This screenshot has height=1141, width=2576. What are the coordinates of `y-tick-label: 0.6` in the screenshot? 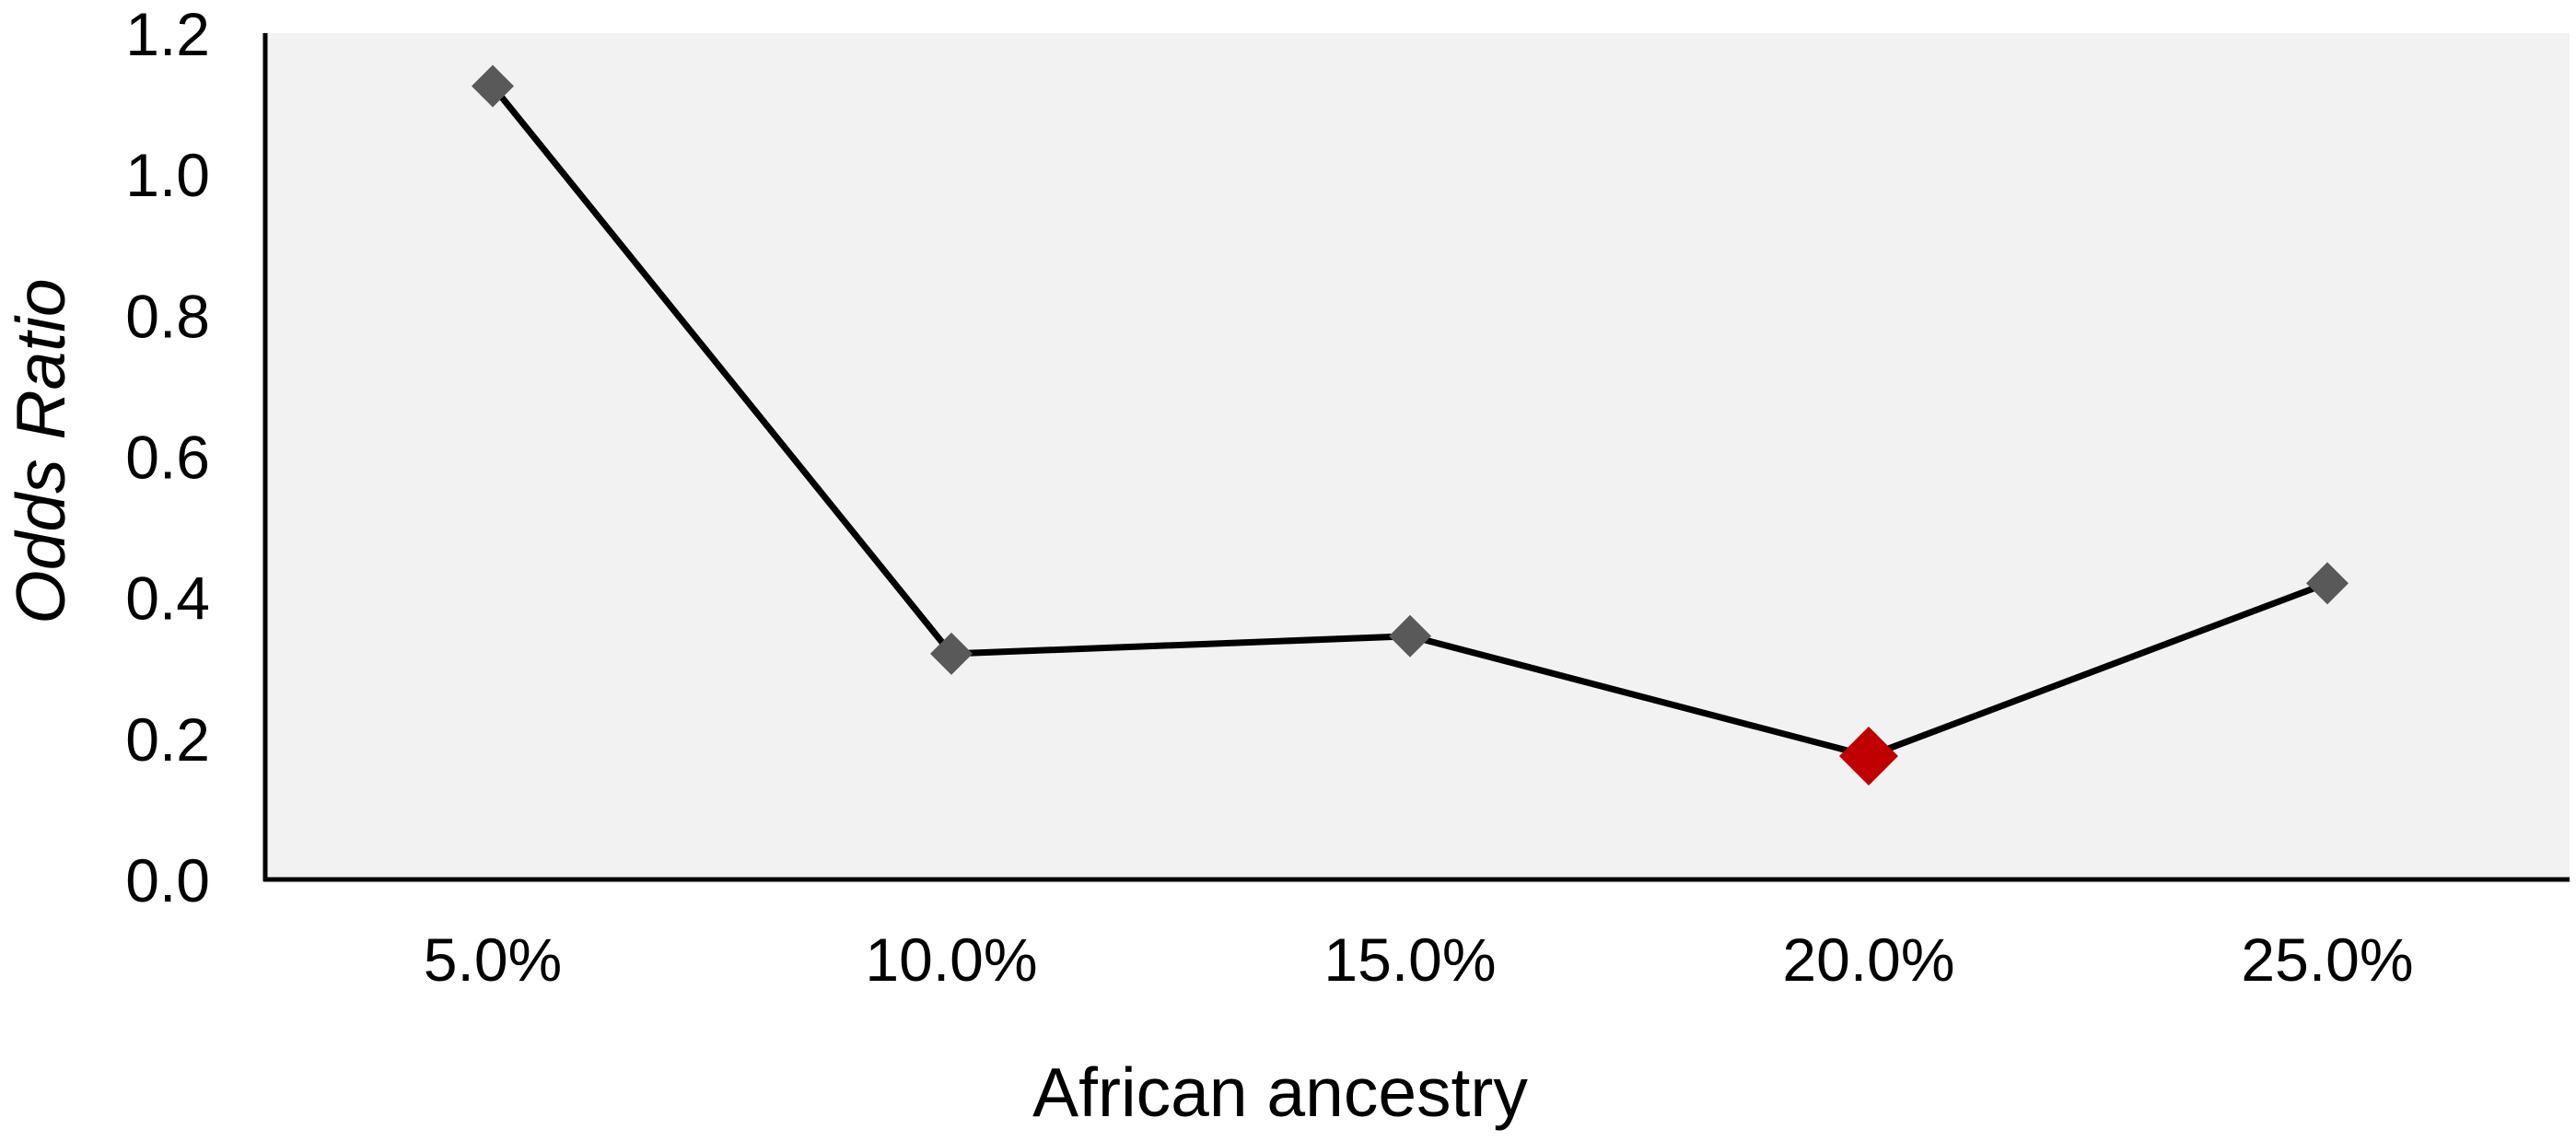 It's located at (167, 458).